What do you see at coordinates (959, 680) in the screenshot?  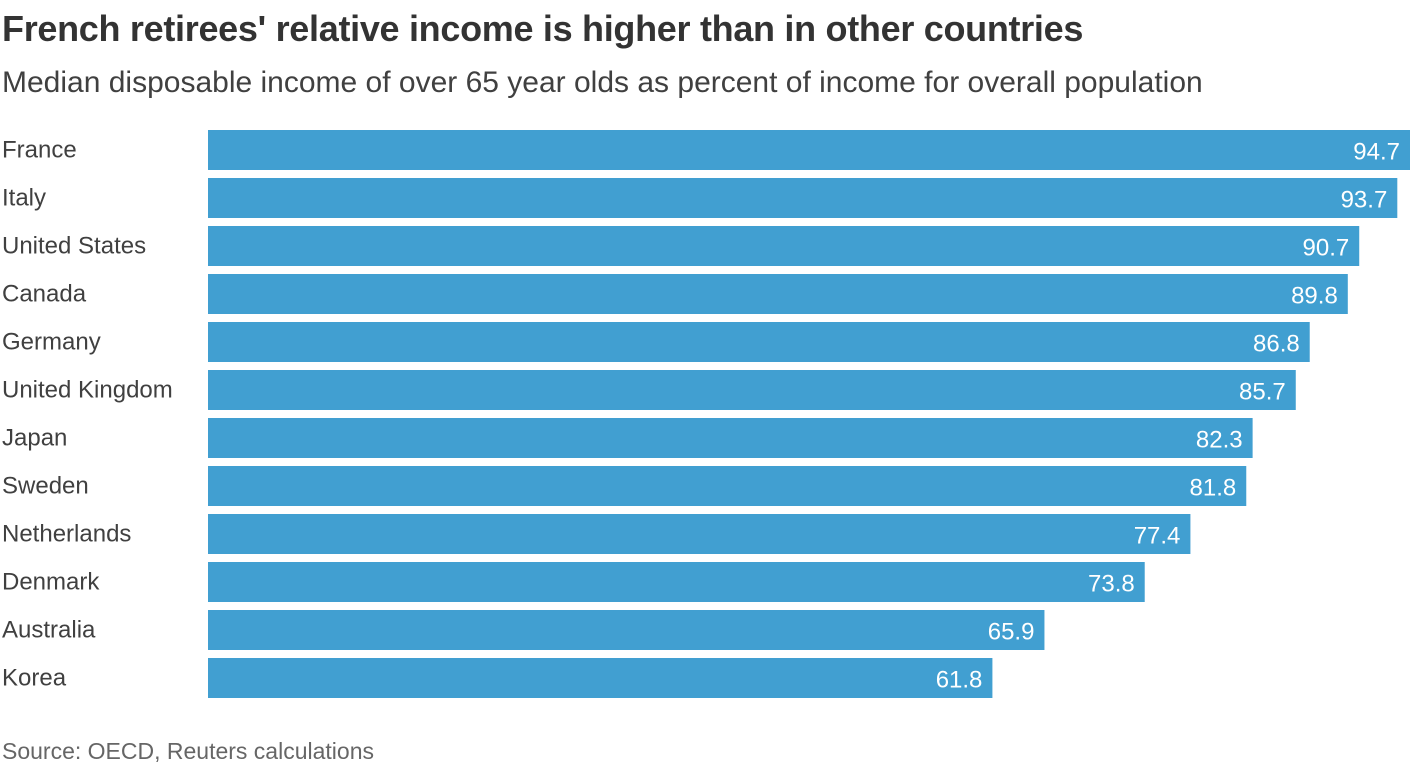 I see `value-label: 61.8` at bounding box center [959, 680].